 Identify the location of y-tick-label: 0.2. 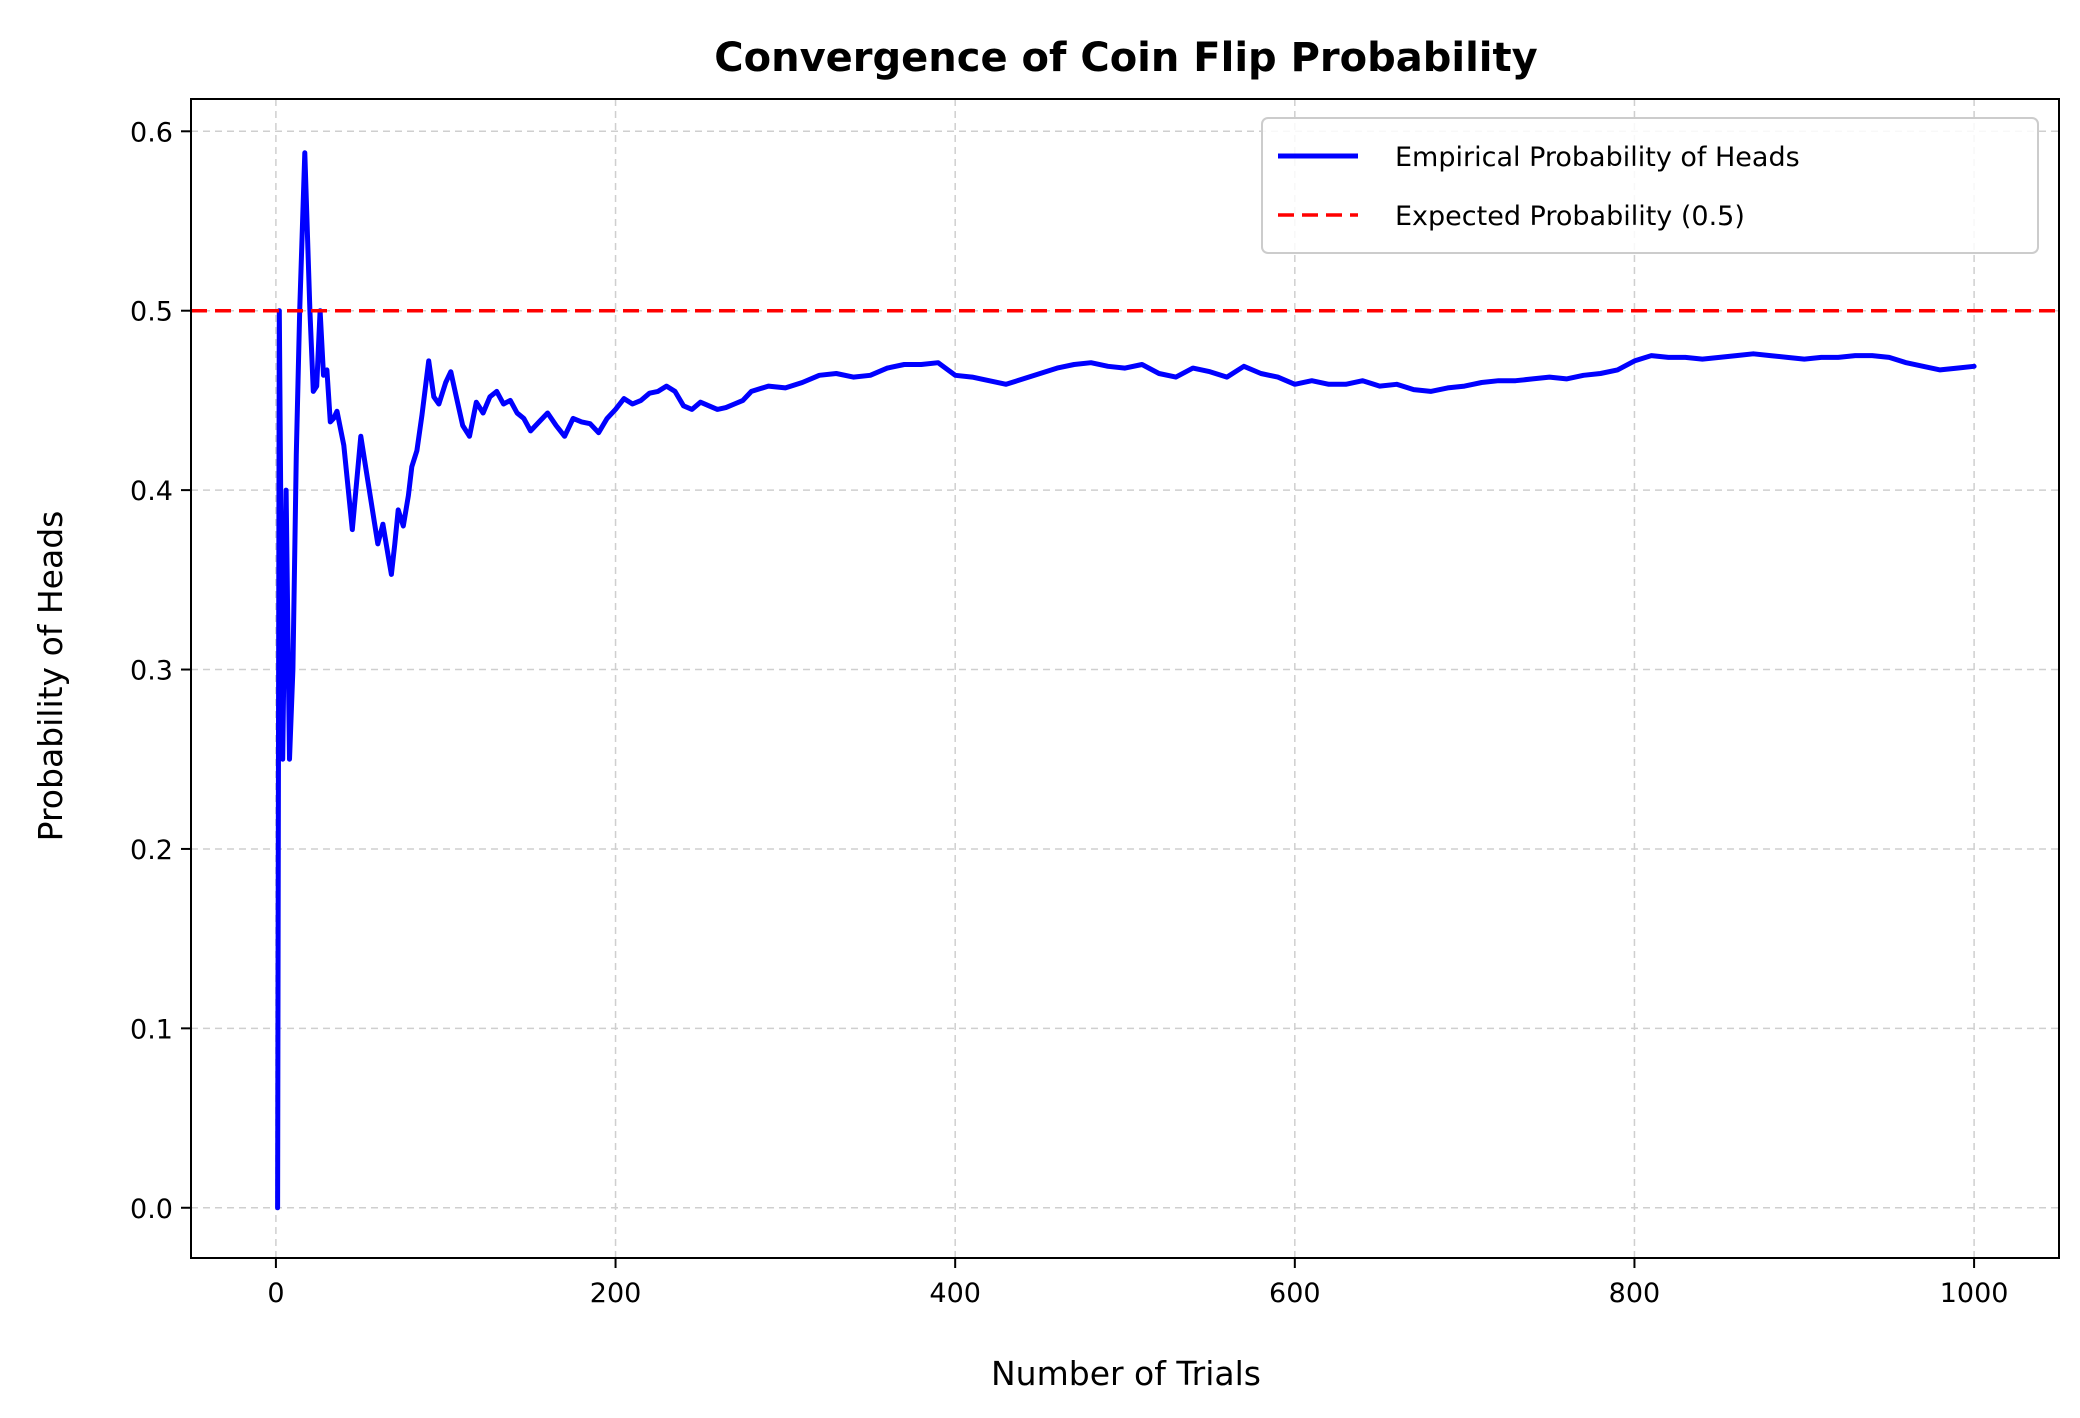
(151, 850).